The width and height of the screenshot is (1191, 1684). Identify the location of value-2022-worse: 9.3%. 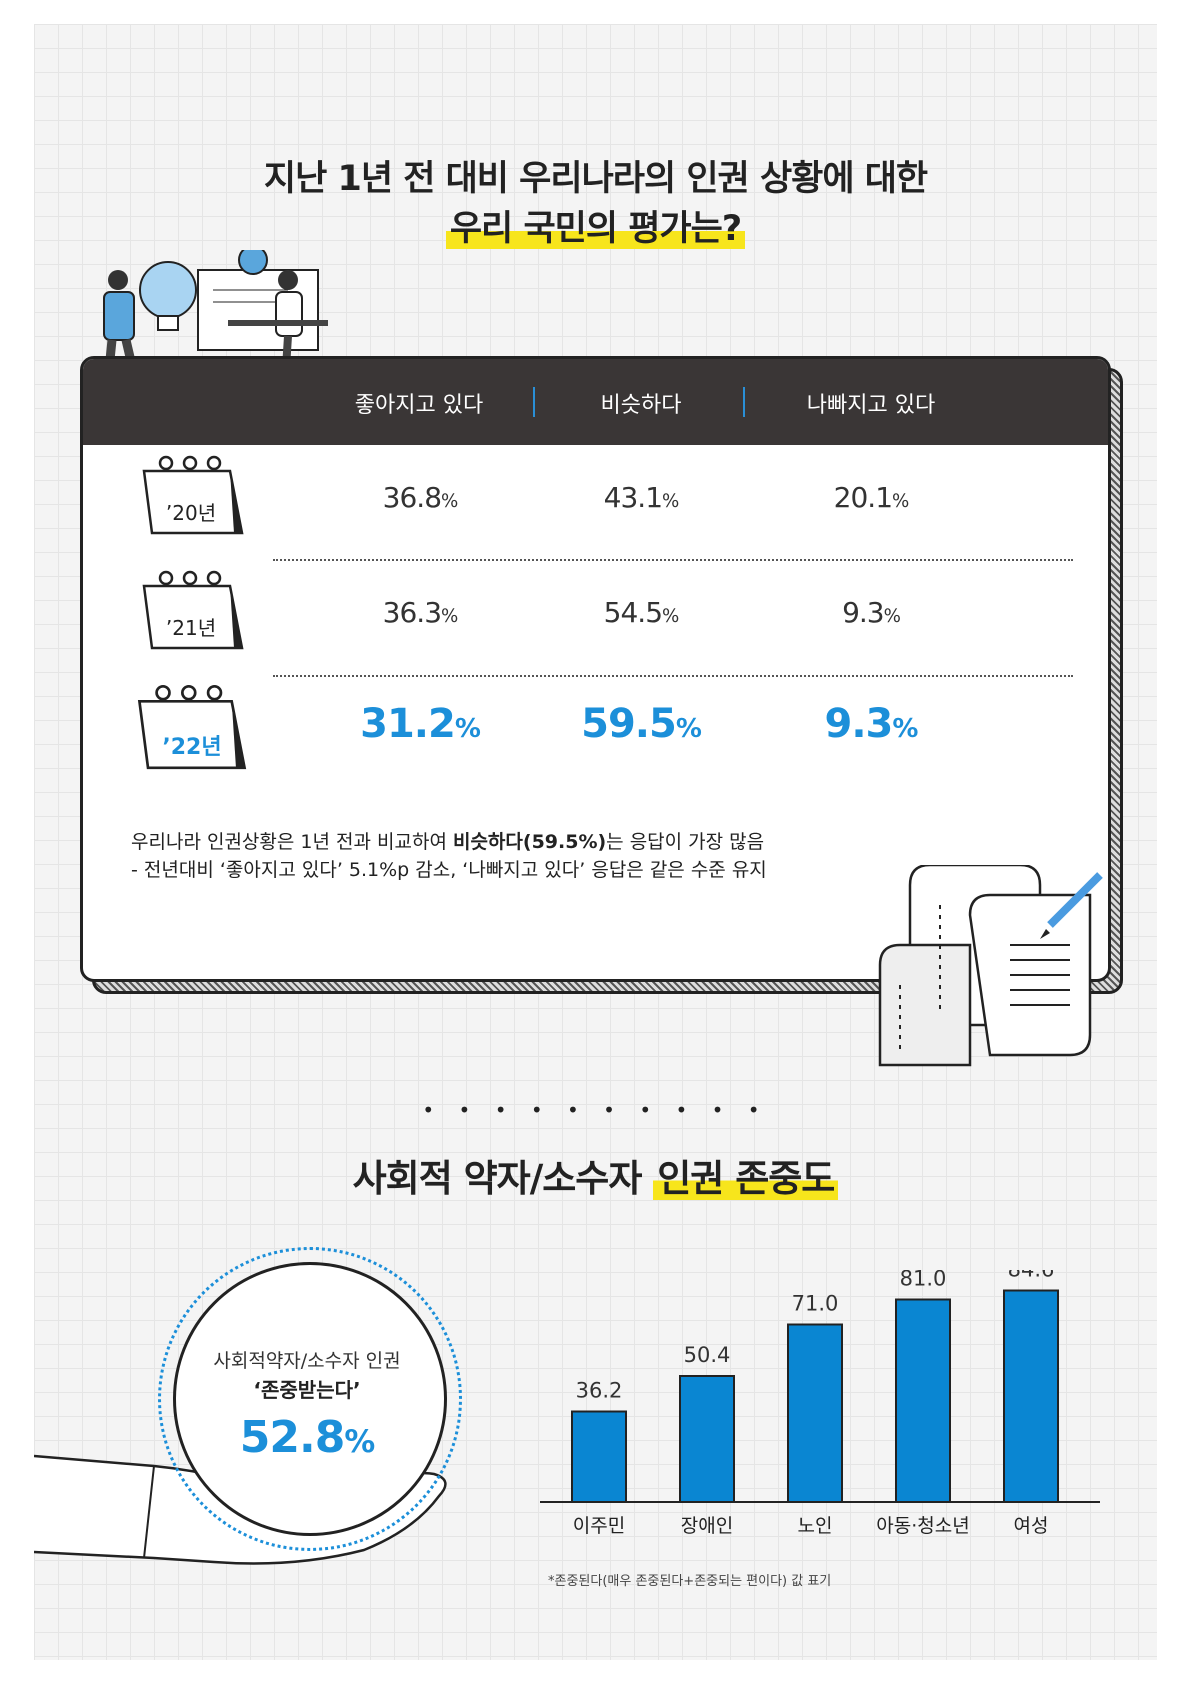
(871, 724).